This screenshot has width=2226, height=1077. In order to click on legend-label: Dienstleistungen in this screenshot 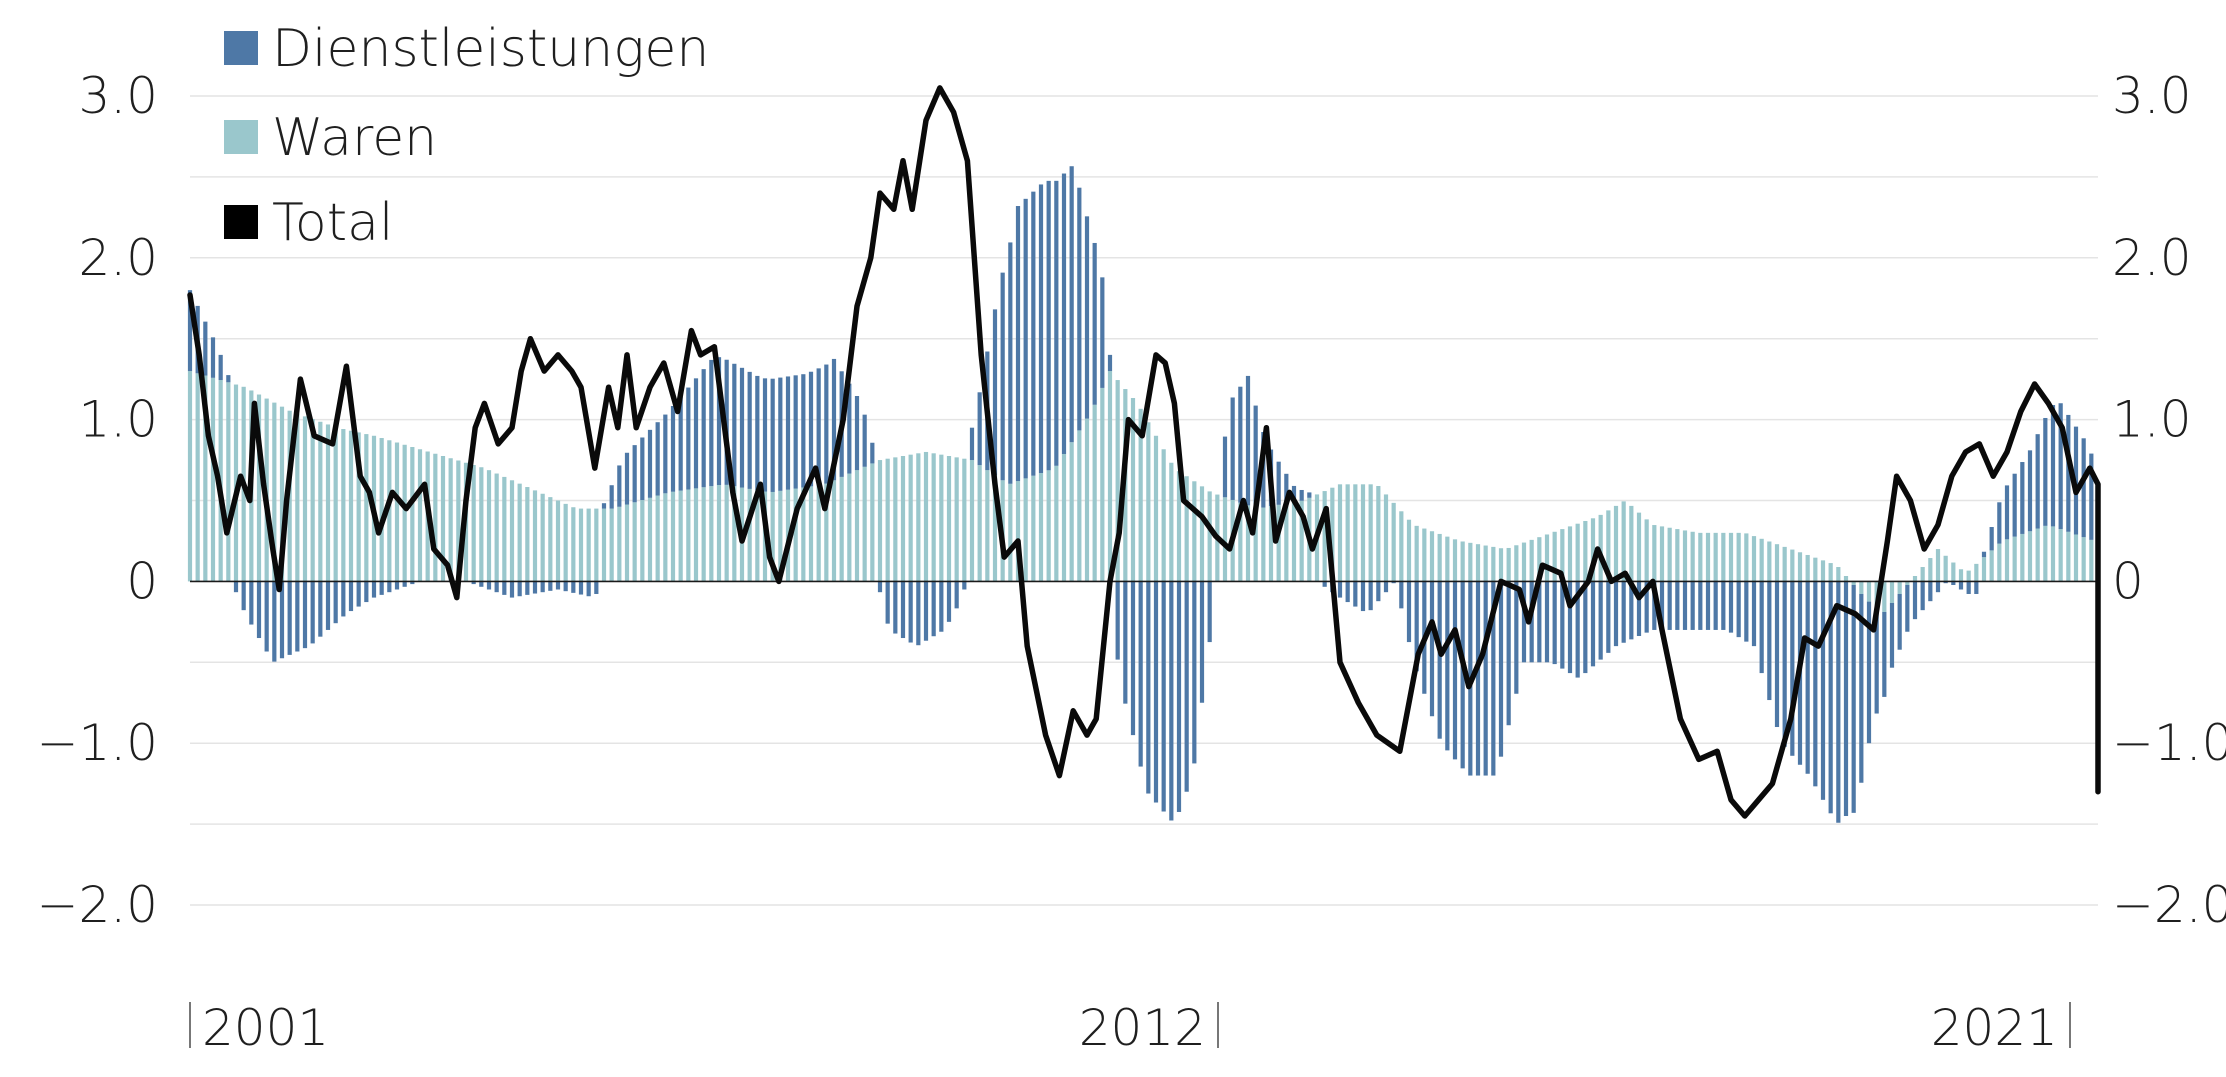, I will do `click(490, 49)`.